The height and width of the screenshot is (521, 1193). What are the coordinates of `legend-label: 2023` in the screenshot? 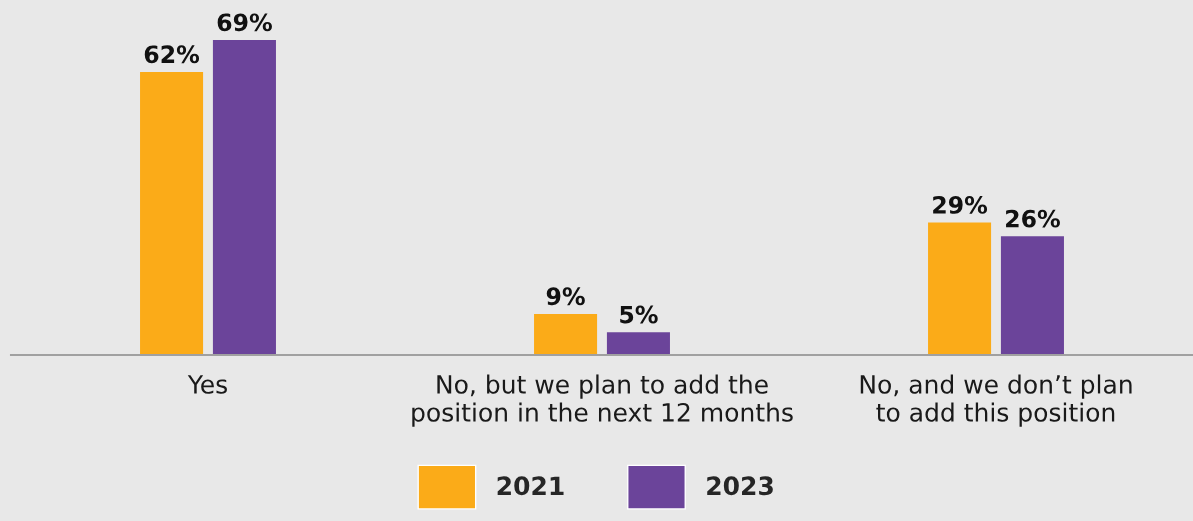 It's located at (740, 486).